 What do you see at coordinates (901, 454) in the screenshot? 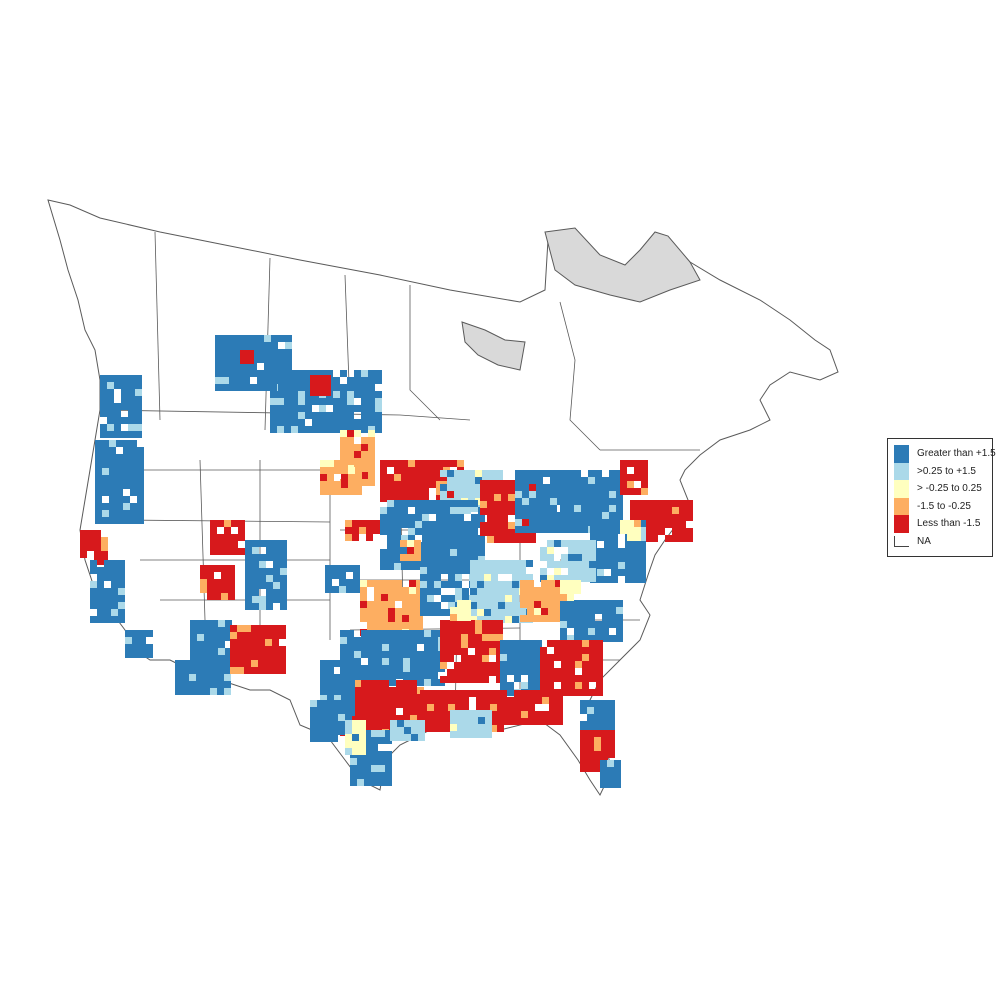
I see `legend-swatch` at bounding box center [901, 454].